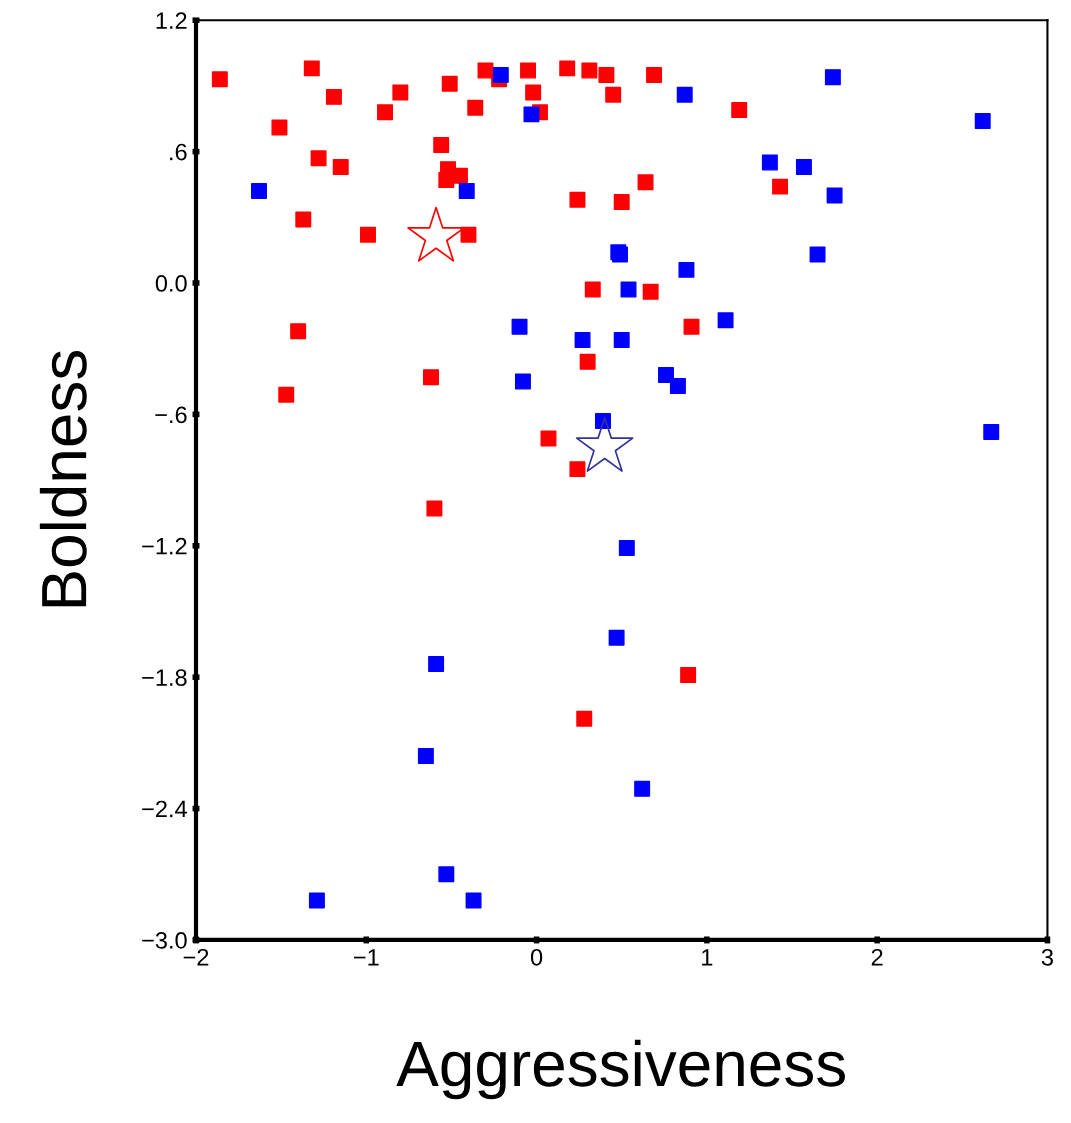 This screenshot has height=1123, width=1071. Describe the element at coordinates (171, 283) in the screenshot. I see `y-tick-label: 0.0` at that location.